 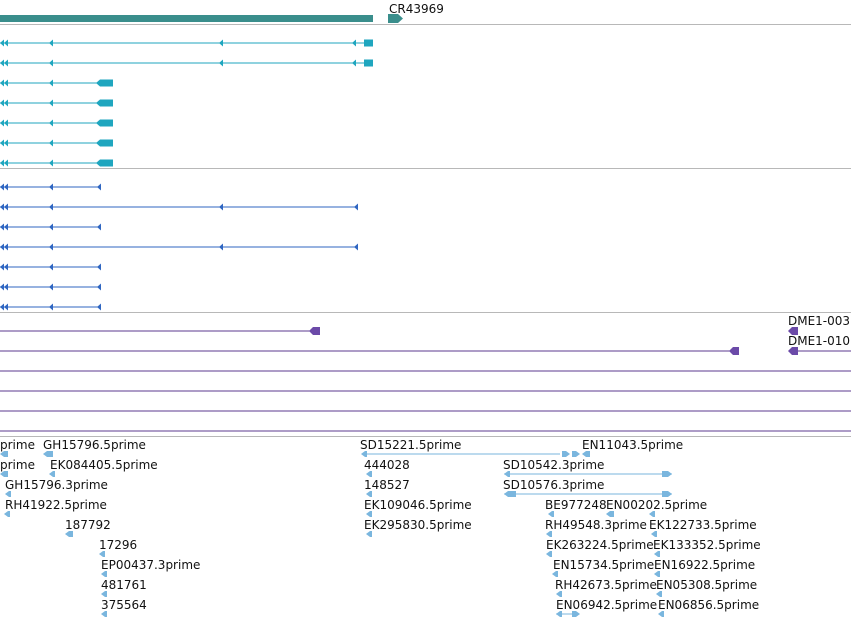 What do you see at coordinates (709, 605) in the screenshot?
I see `est-label: EN06856.5prime` at bounding box center [709, 605].